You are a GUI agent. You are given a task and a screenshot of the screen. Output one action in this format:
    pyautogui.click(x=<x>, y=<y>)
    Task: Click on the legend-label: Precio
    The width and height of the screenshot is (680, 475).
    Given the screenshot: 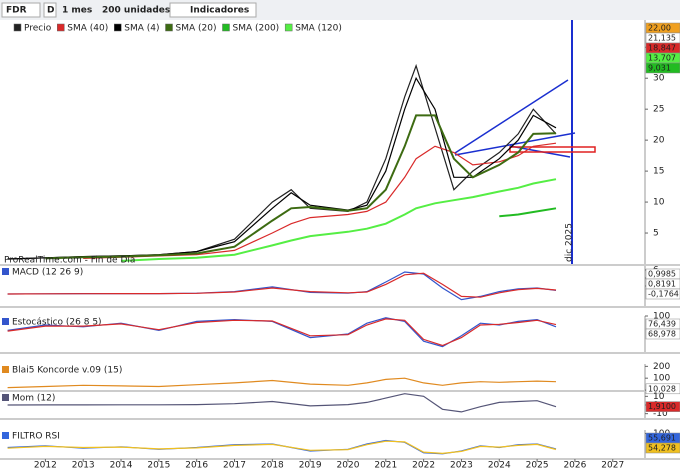 What is the action you would take?
    pyautogui.click(x=38, y=29)
    